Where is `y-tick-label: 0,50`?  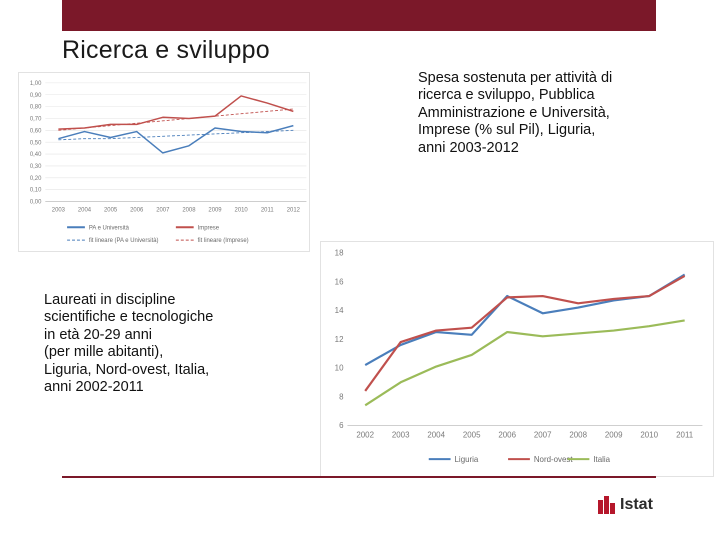 y-tick-label: 0,50 is located at coordinates (36, 143).